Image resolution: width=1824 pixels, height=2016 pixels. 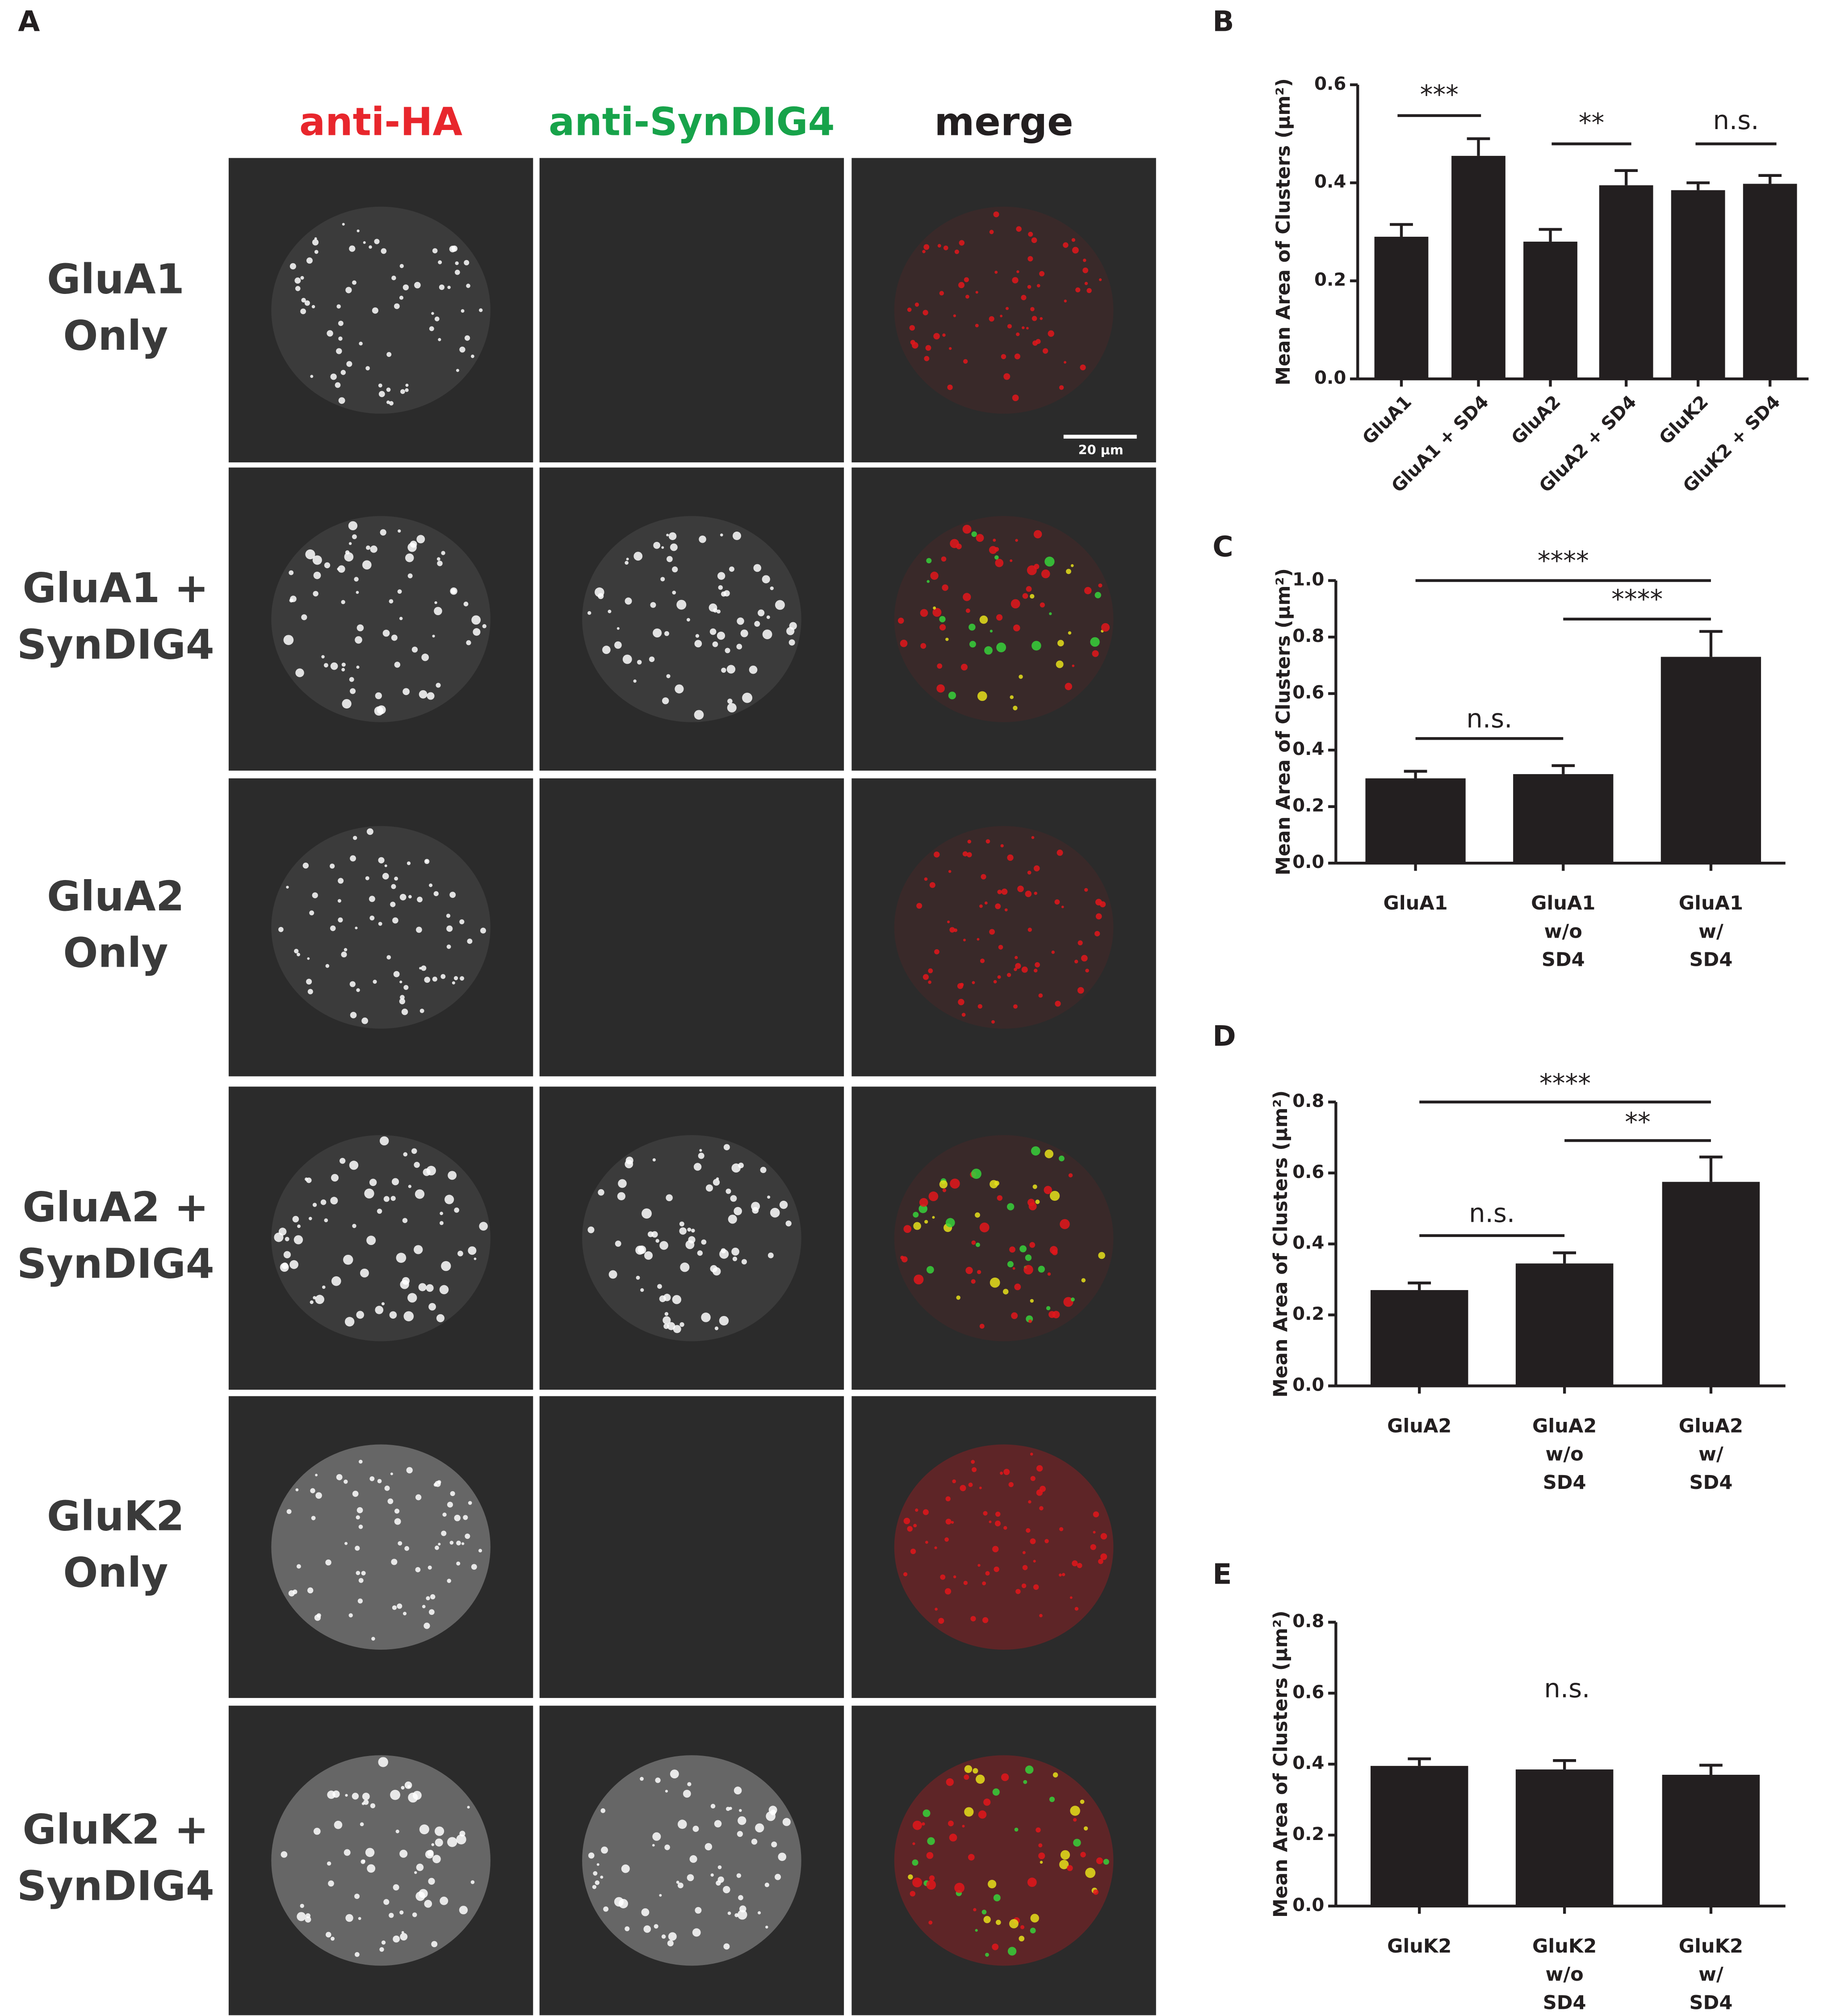 I want to click on y-tick-label: 0.0, so click(x=1308, y=1905).